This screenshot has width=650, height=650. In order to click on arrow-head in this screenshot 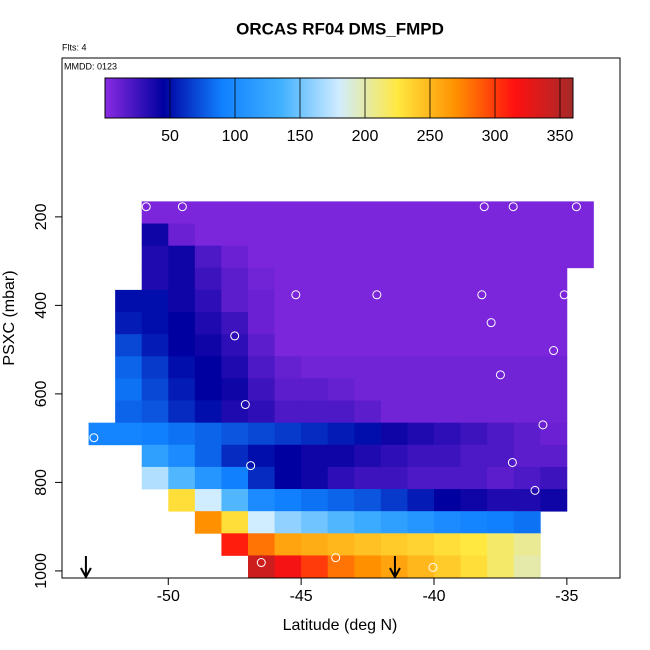, I will do `click(86, 573)`.